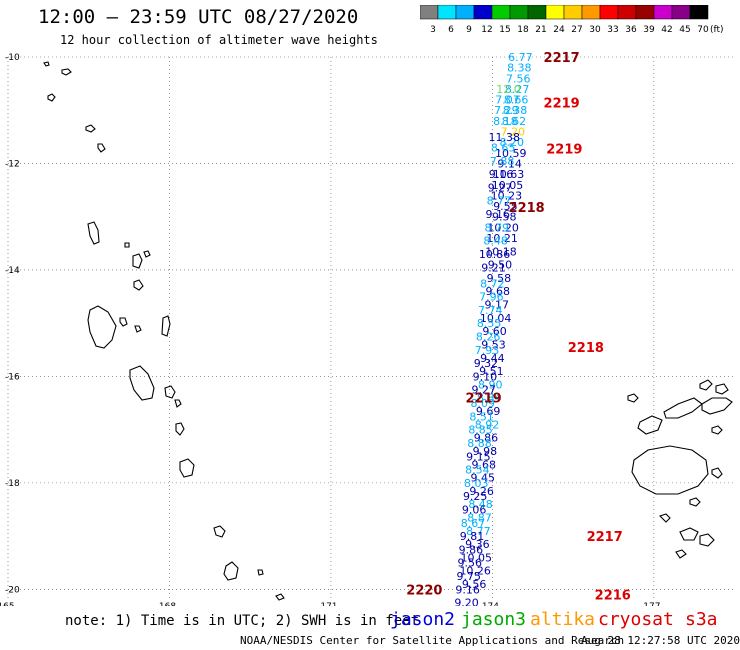 This screenshot has height=650, width=740. What do you see at coordinates (651, 604) in the screenshot?
I see `longitude-label: 177` at bounding box center [651, 604].